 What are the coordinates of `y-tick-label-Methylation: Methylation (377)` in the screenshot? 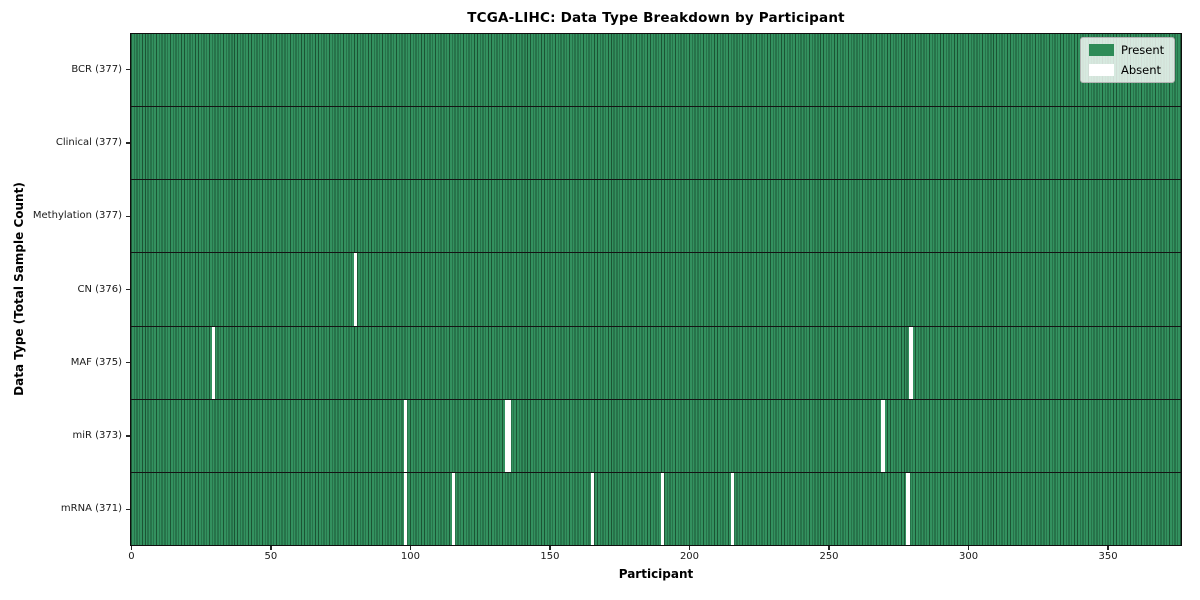 It's located at (77, 216).